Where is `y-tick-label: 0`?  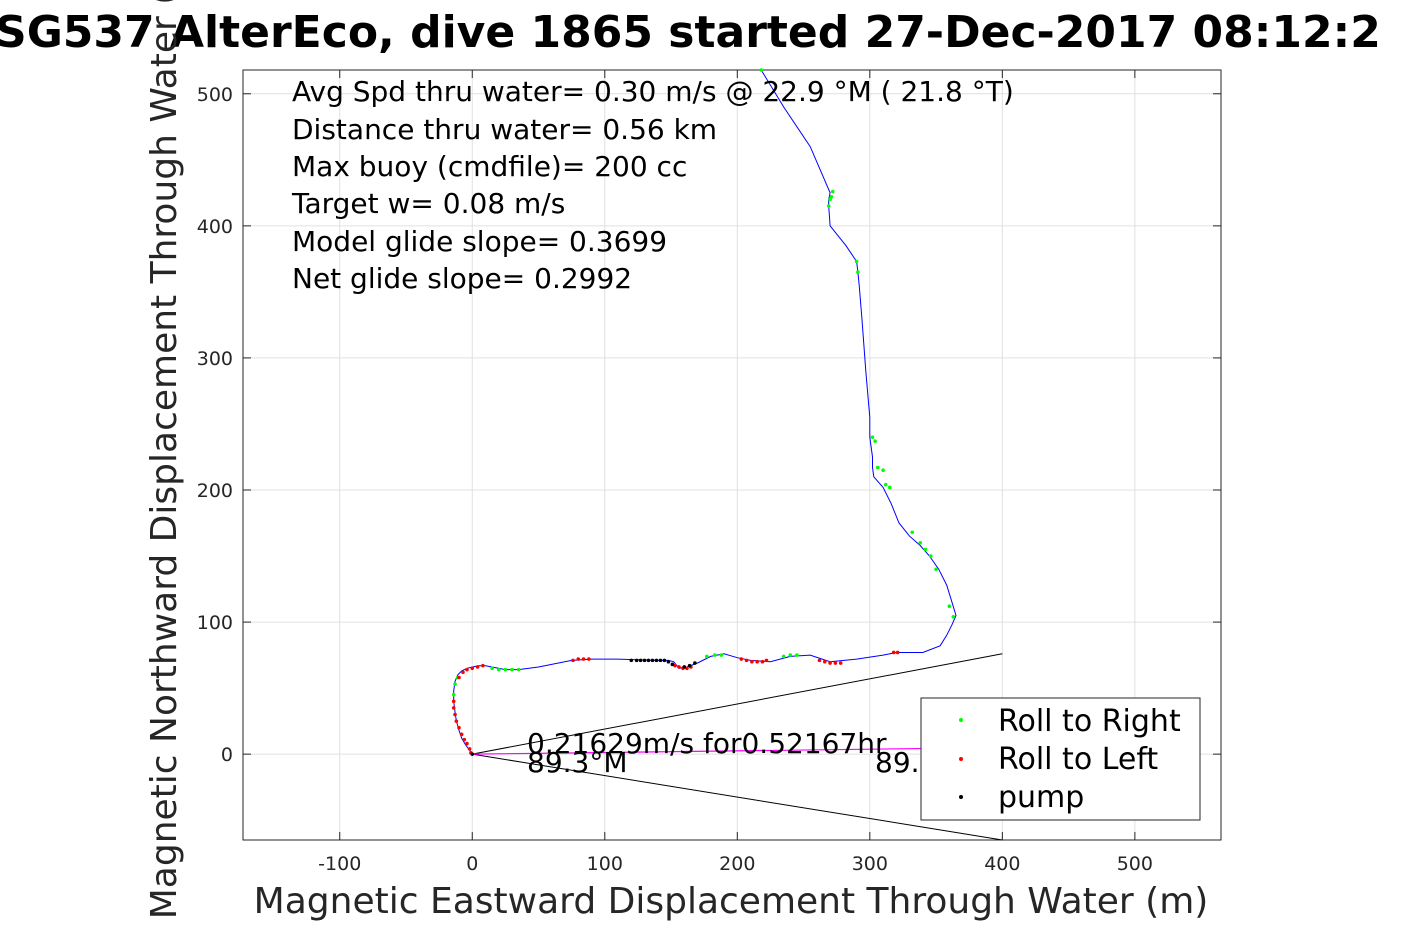
y-tick-label: 0 is located at coordinates (227, 755).